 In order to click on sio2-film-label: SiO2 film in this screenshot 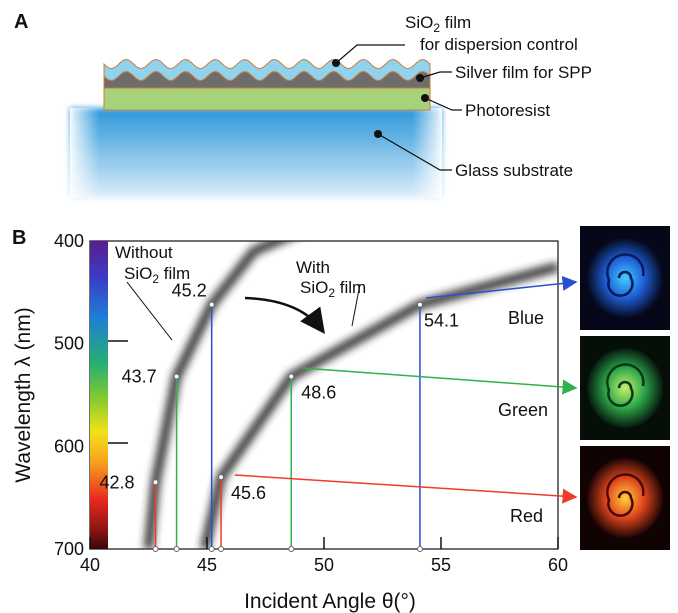, I will do `click(438, 24)`.